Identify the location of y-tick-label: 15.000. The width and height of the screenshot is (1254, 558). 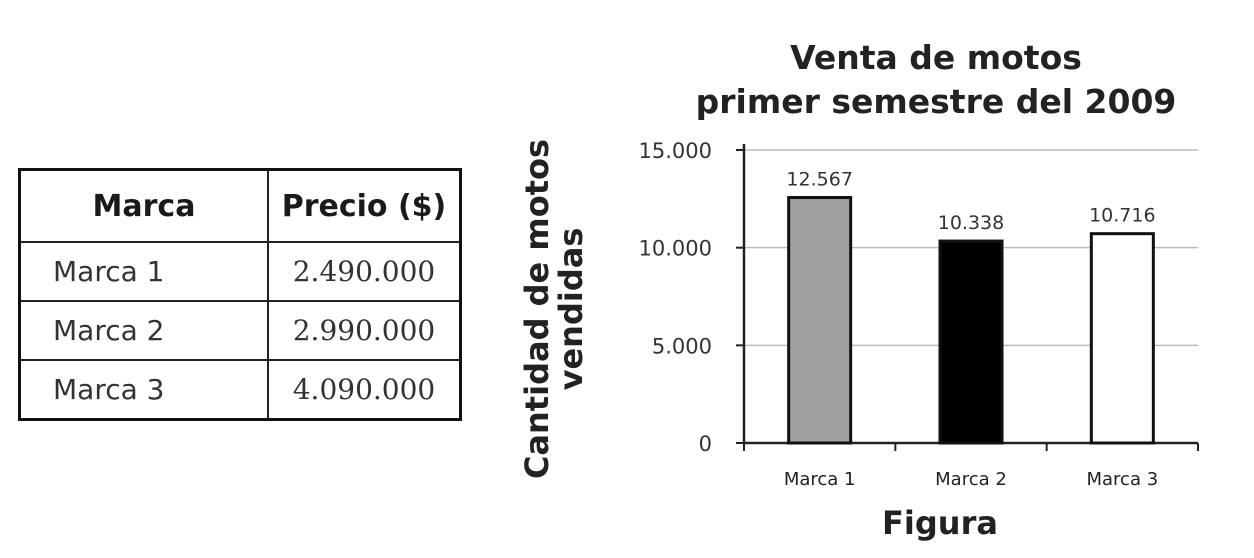
(675, 151).